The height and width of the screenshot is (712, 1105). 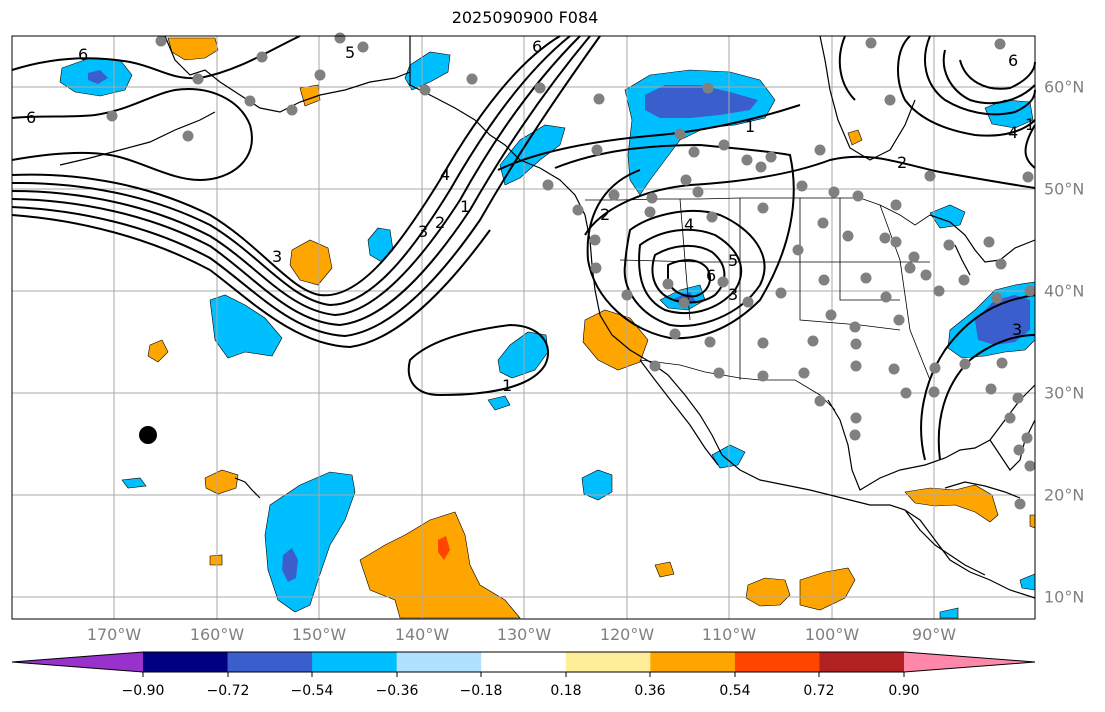 What do you see at coordinates (525, 17) in the screenshot?
I see `map-title: 2025090900 F084` at bounding box center [525, 17].